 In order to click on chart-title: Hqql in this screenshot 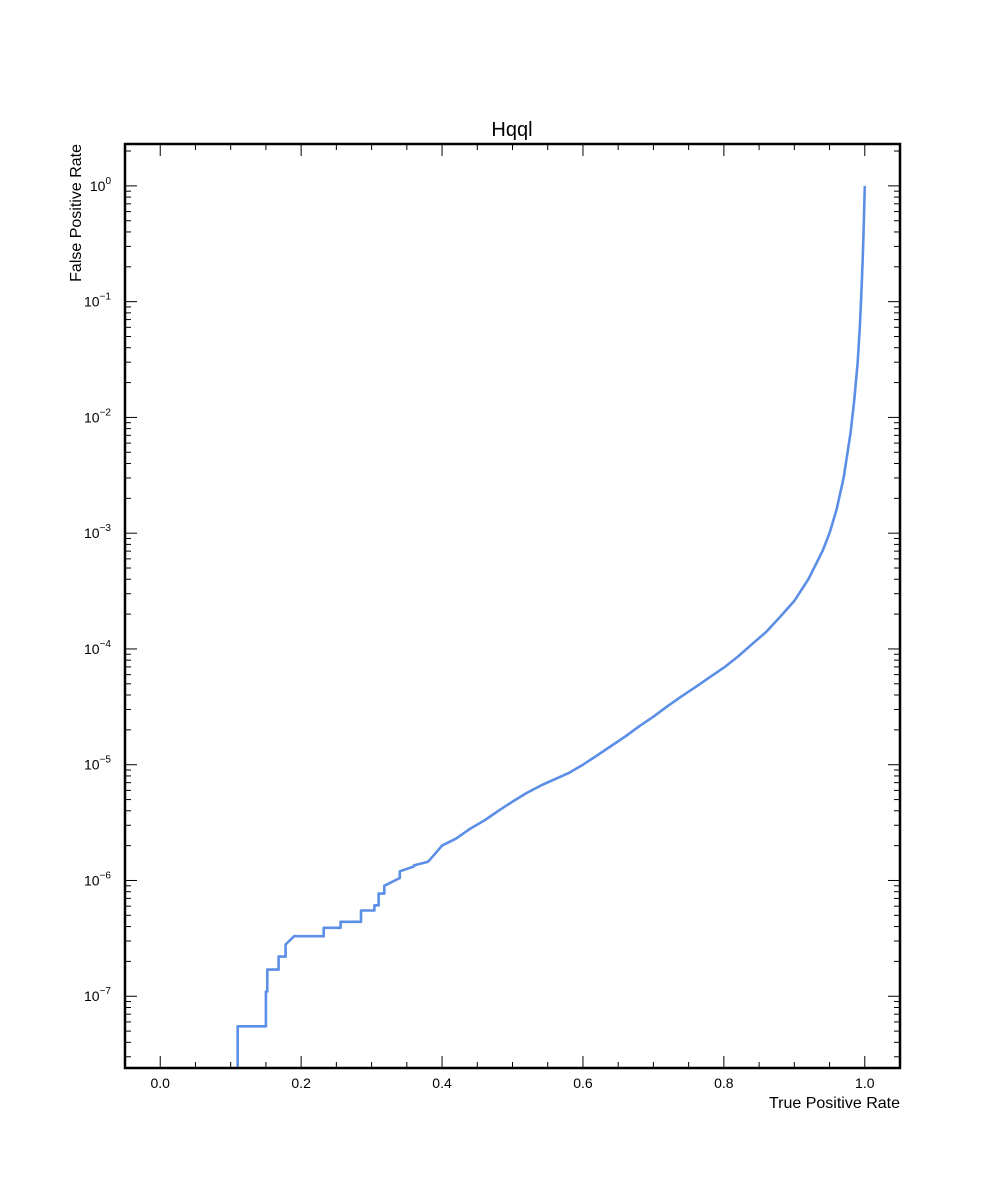, I will do `click(511, 130)`.